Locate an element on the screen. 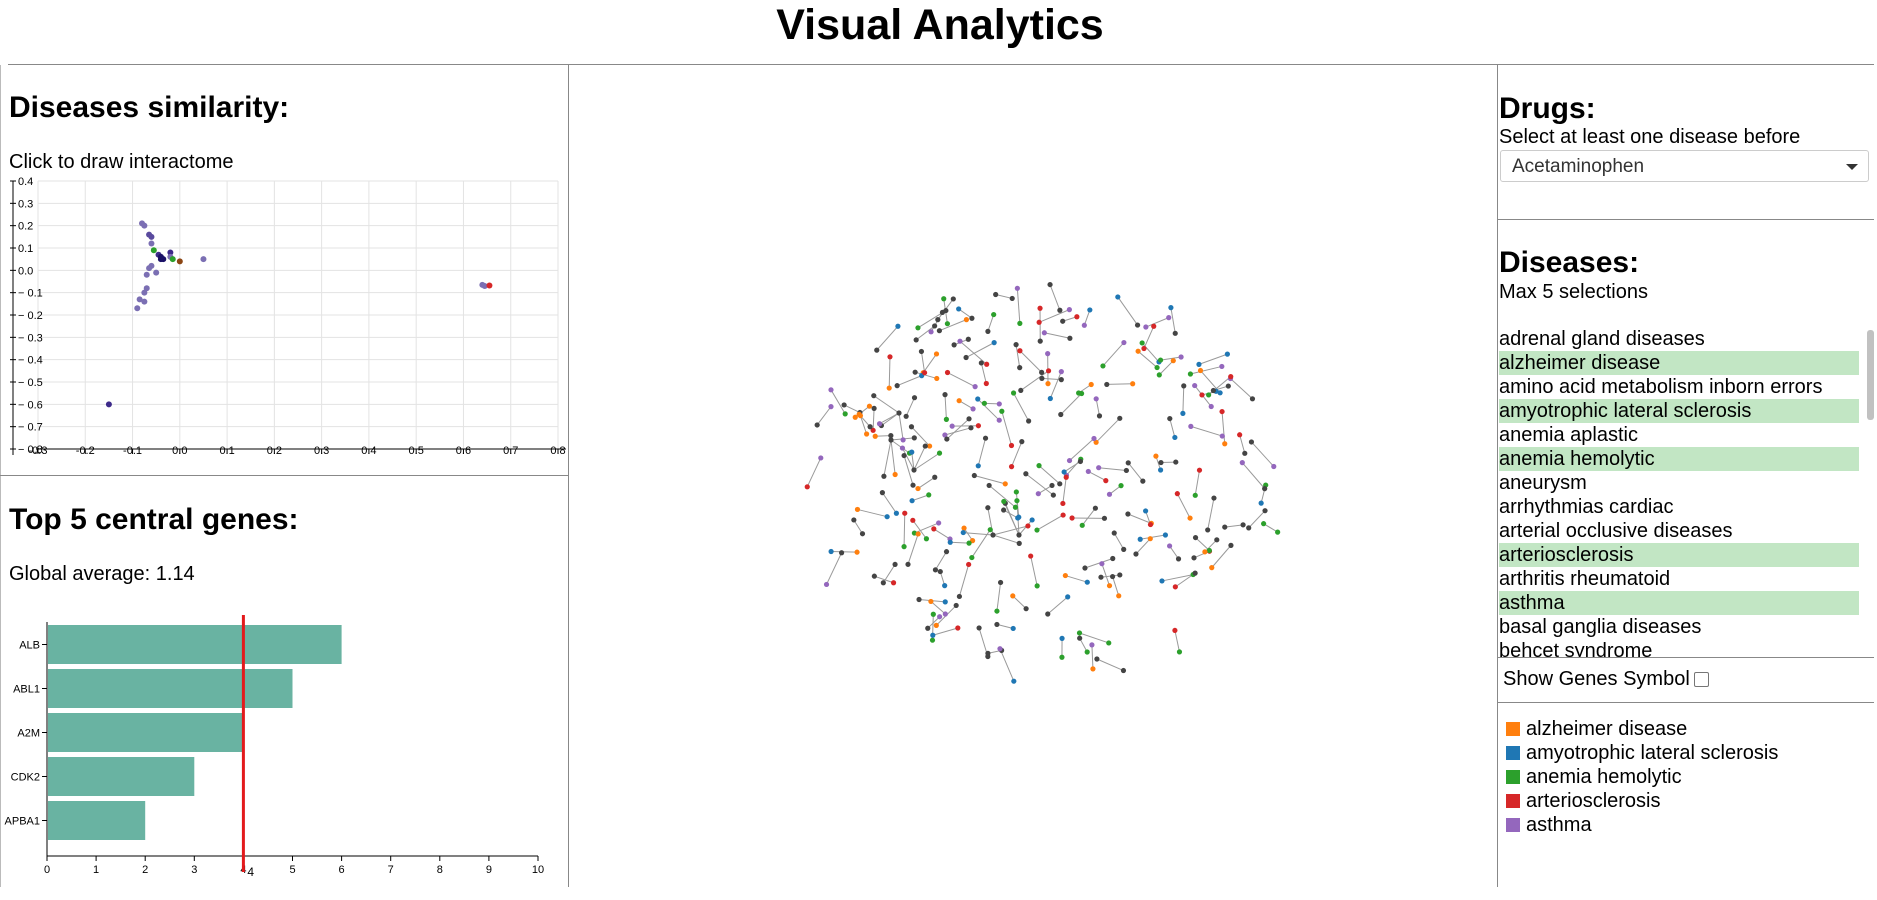 The width and height of the screenshot is (1877, 900). disease-item: aneurysm is located at coordinates (1543, 483).